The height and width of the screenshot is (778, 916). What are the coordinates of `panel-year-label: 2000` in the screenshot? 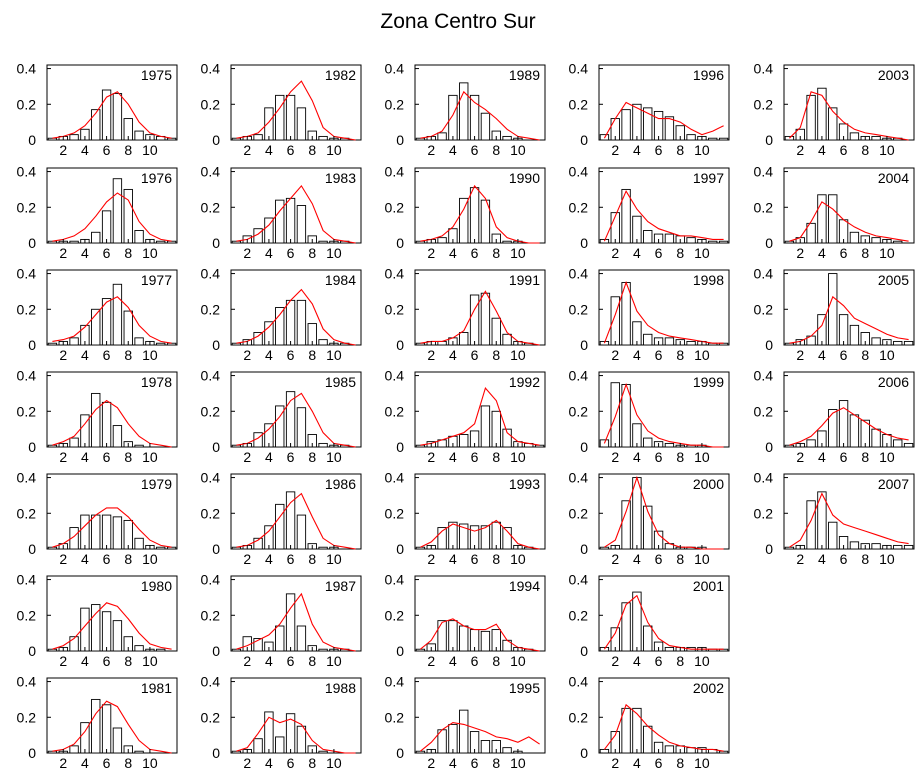 It's located at (708, 484).